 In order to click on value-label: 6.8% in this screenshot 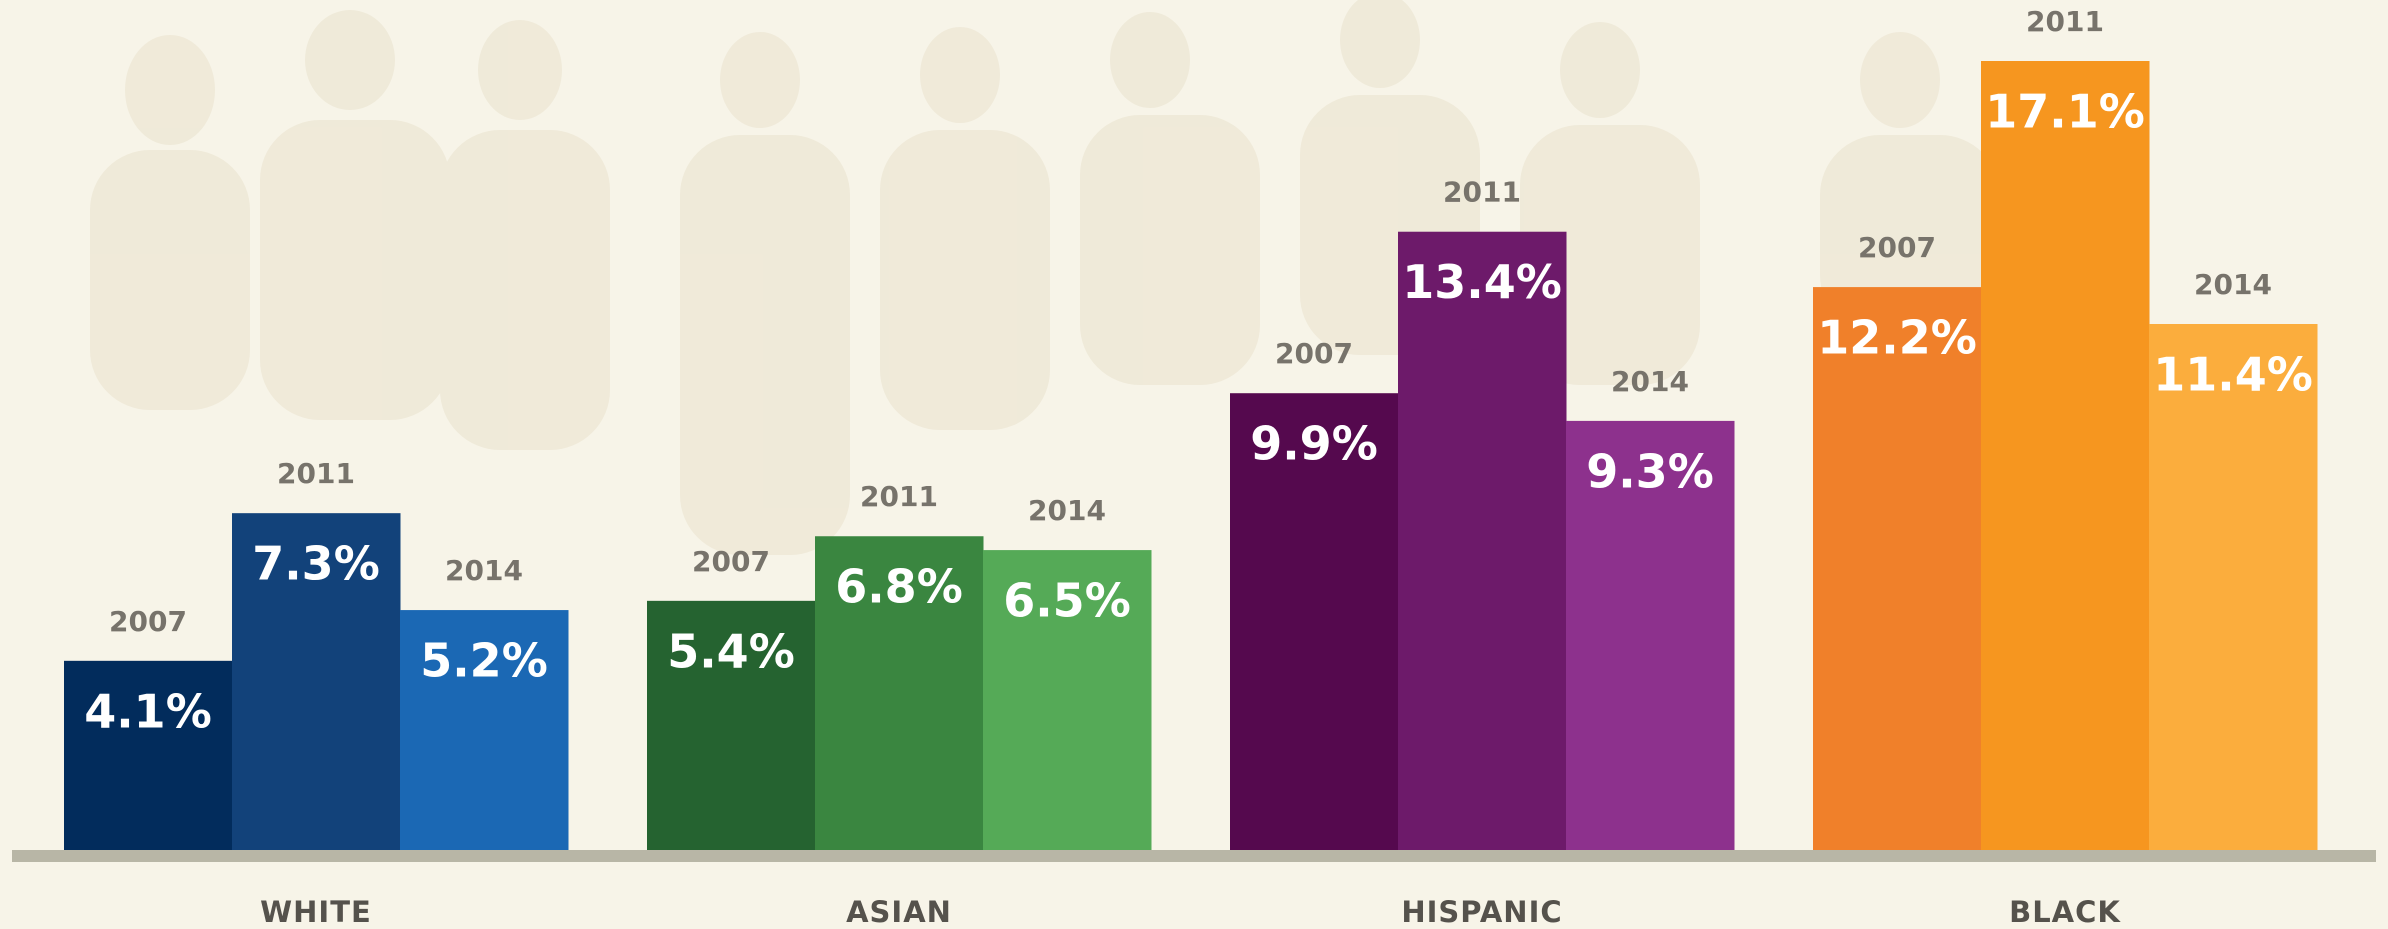, I will do `click(899, 587)`.